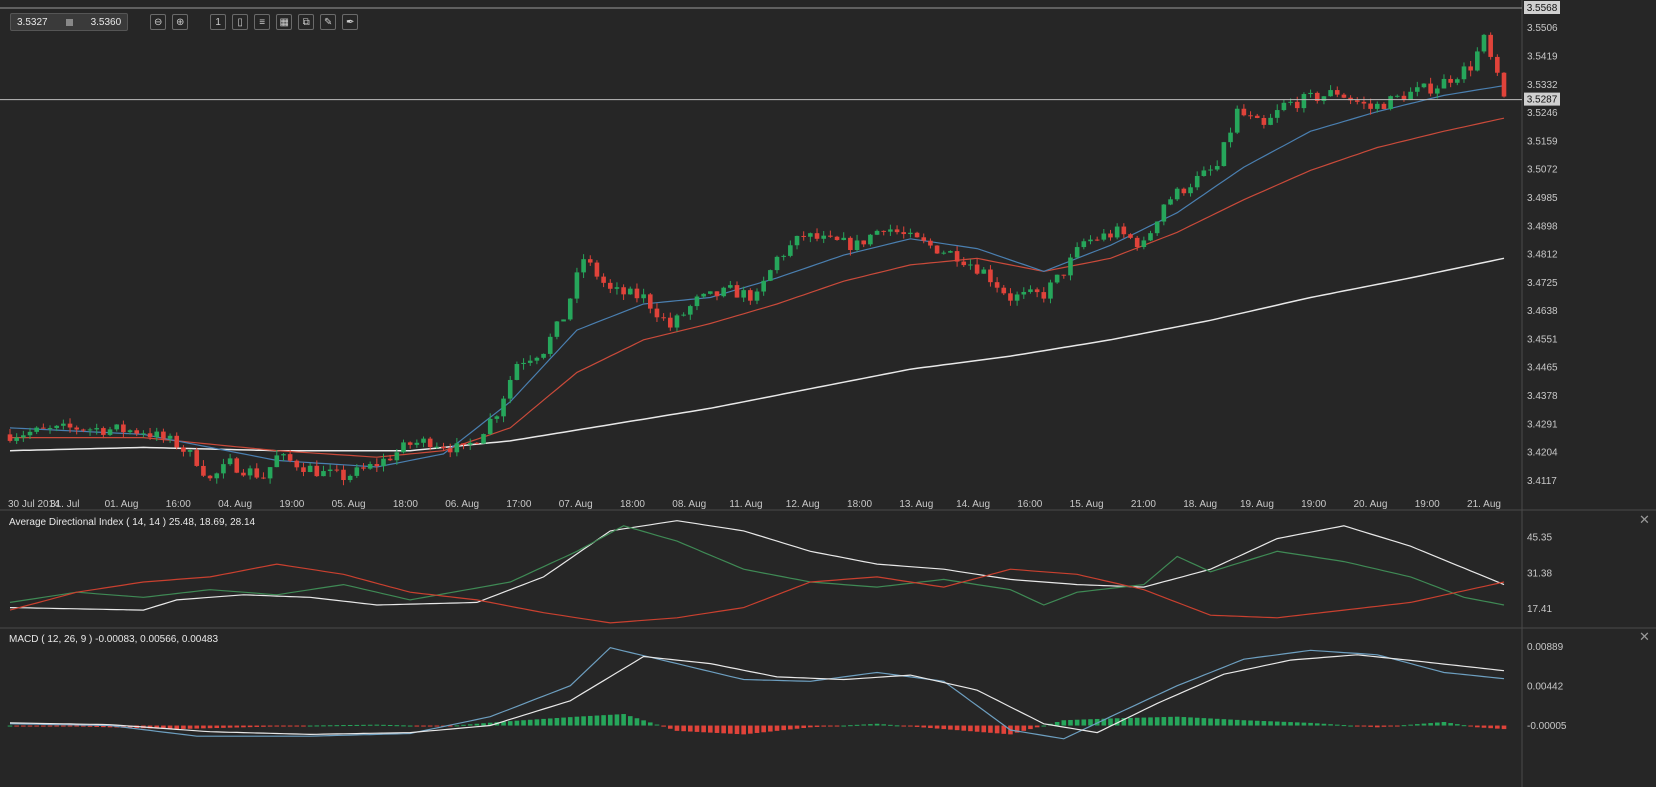  I want to click on macd-y-tick-label: 0.00442, so click(1545, 686).